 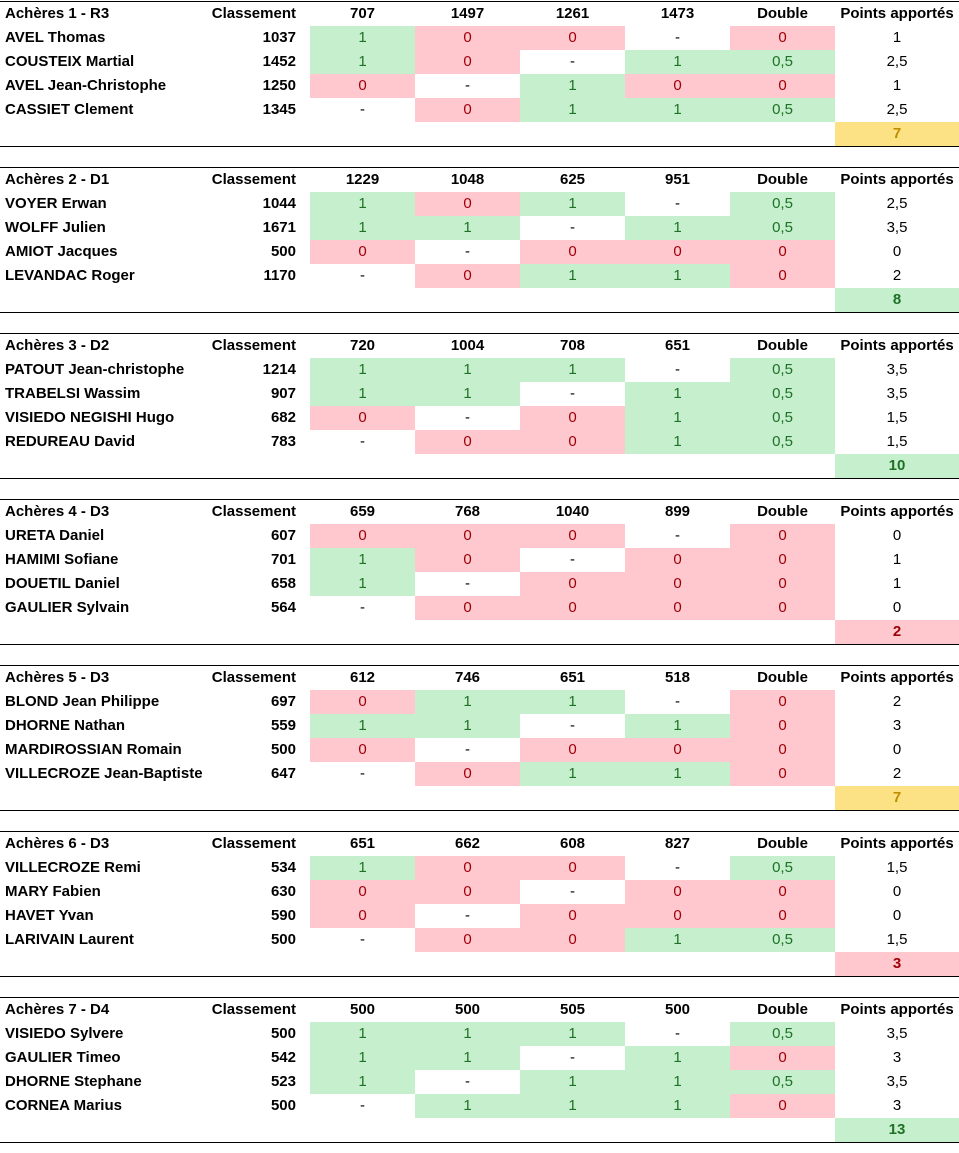 I want to click on player-name: REDUREAU David, so click(x=70, y=441).